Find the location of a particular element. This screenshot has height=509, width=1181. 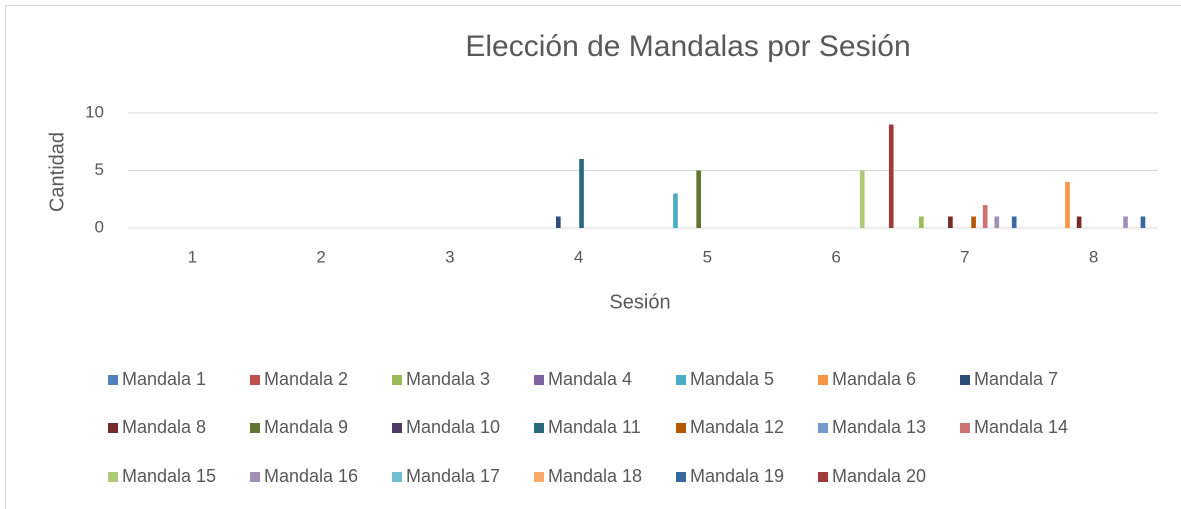

legend-label: Mandala 3 is located at coordinates (448, 379).